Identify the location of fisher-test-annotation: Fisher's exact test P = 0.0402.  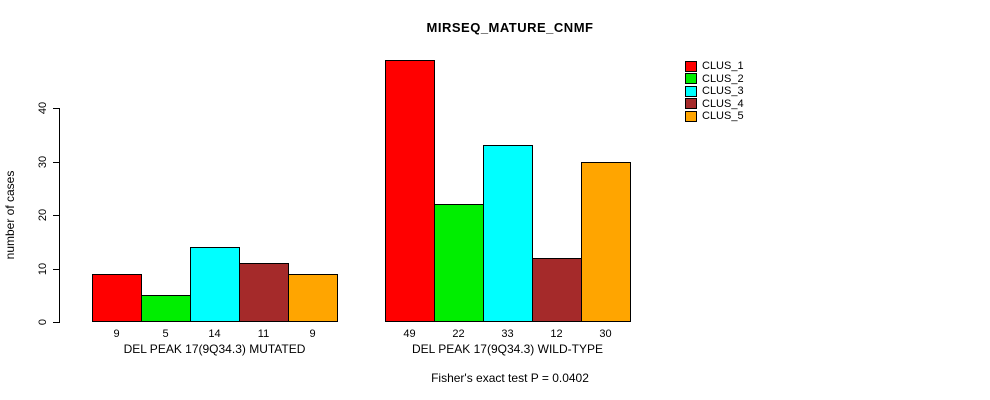
(510, 378).